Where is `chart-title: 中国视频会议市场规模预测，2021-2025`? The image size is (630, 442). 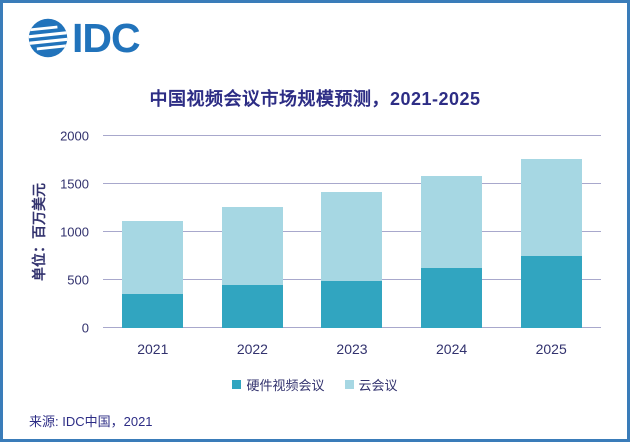
chart-title: 中国视频会议市场规模预测，2021-2025 is located at coordinates (315, 99).